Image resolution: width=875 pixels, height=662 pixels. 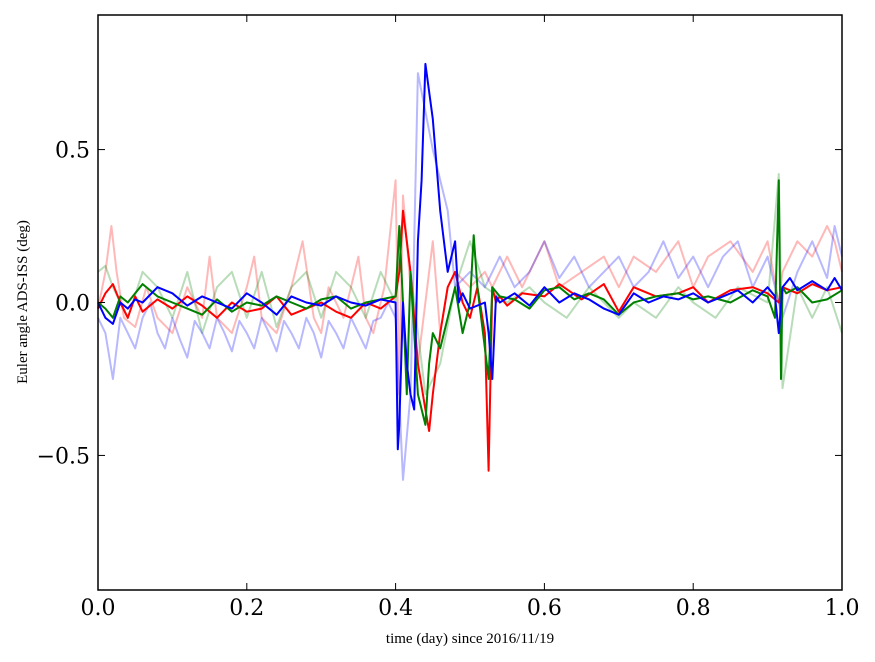 I want to click on y-tick-label: −0.5, so click(x=63, y=456).